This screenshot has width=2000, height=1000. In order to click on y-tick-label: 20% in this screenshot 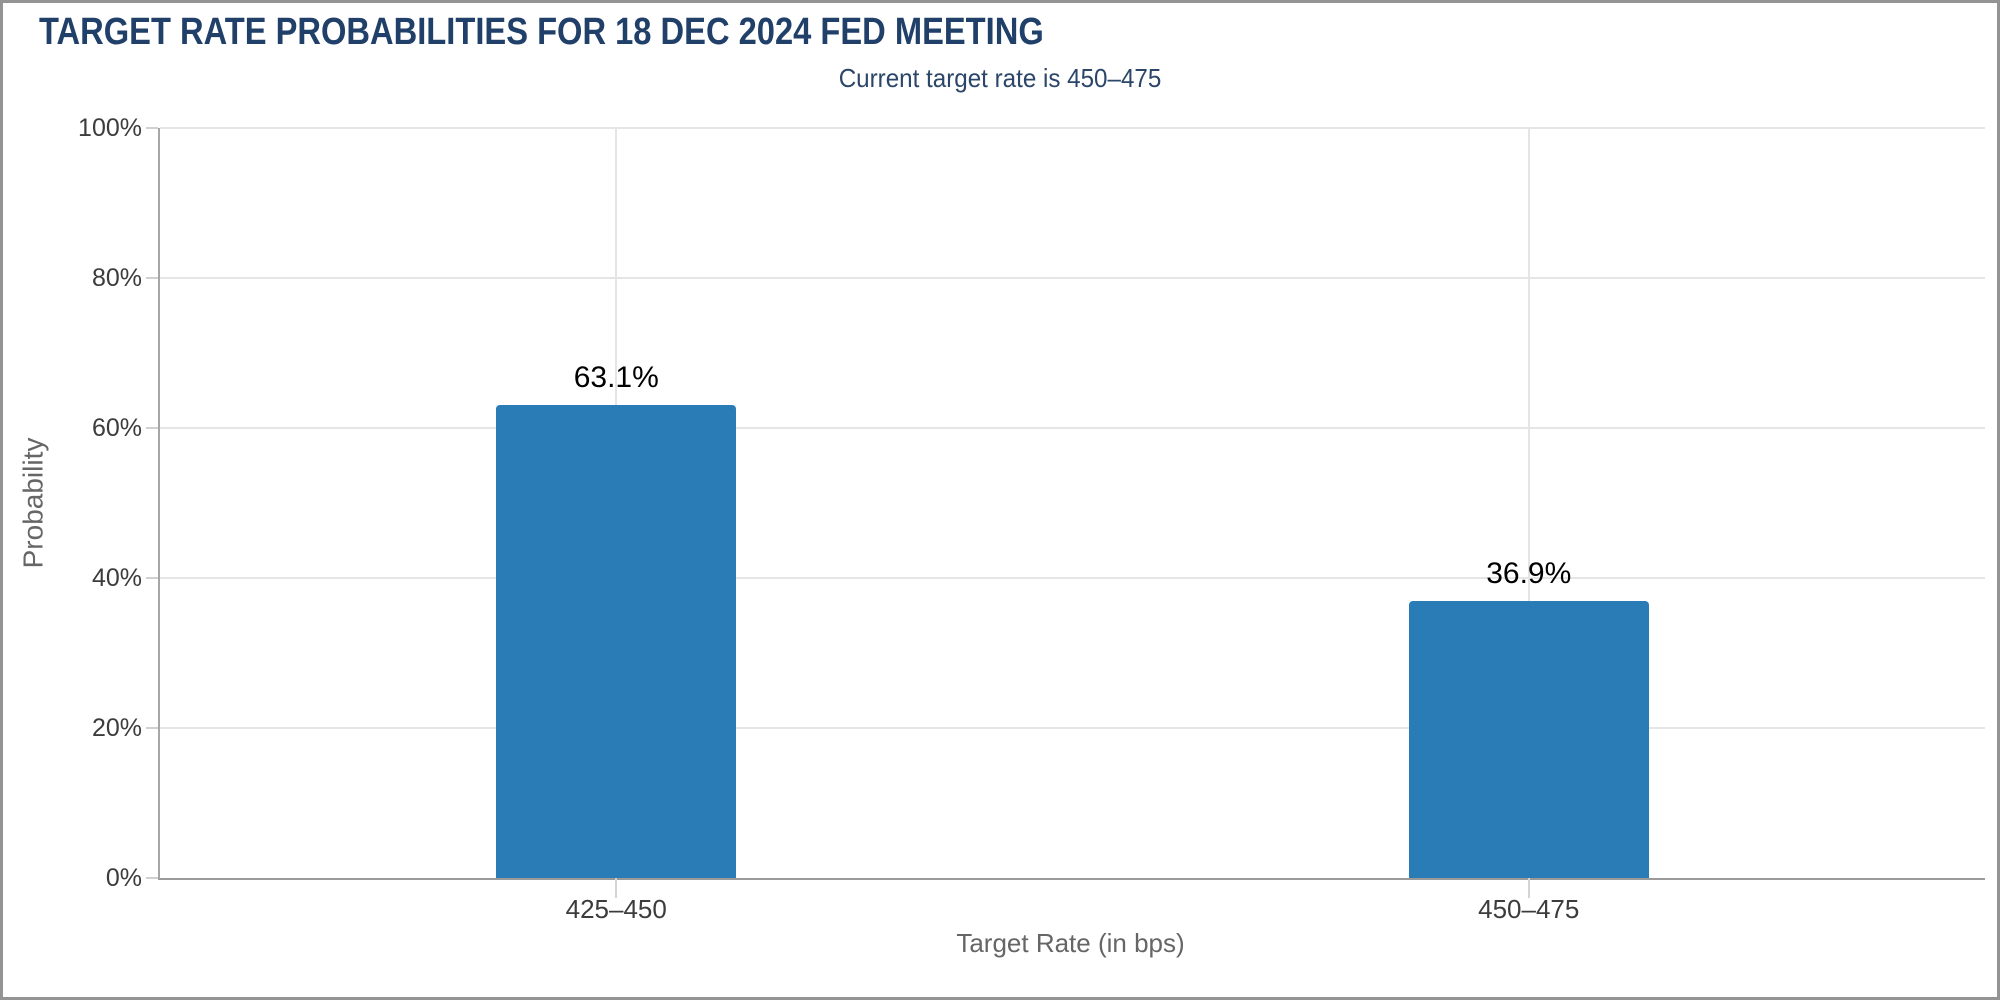, I will do `click(116, 728)`.